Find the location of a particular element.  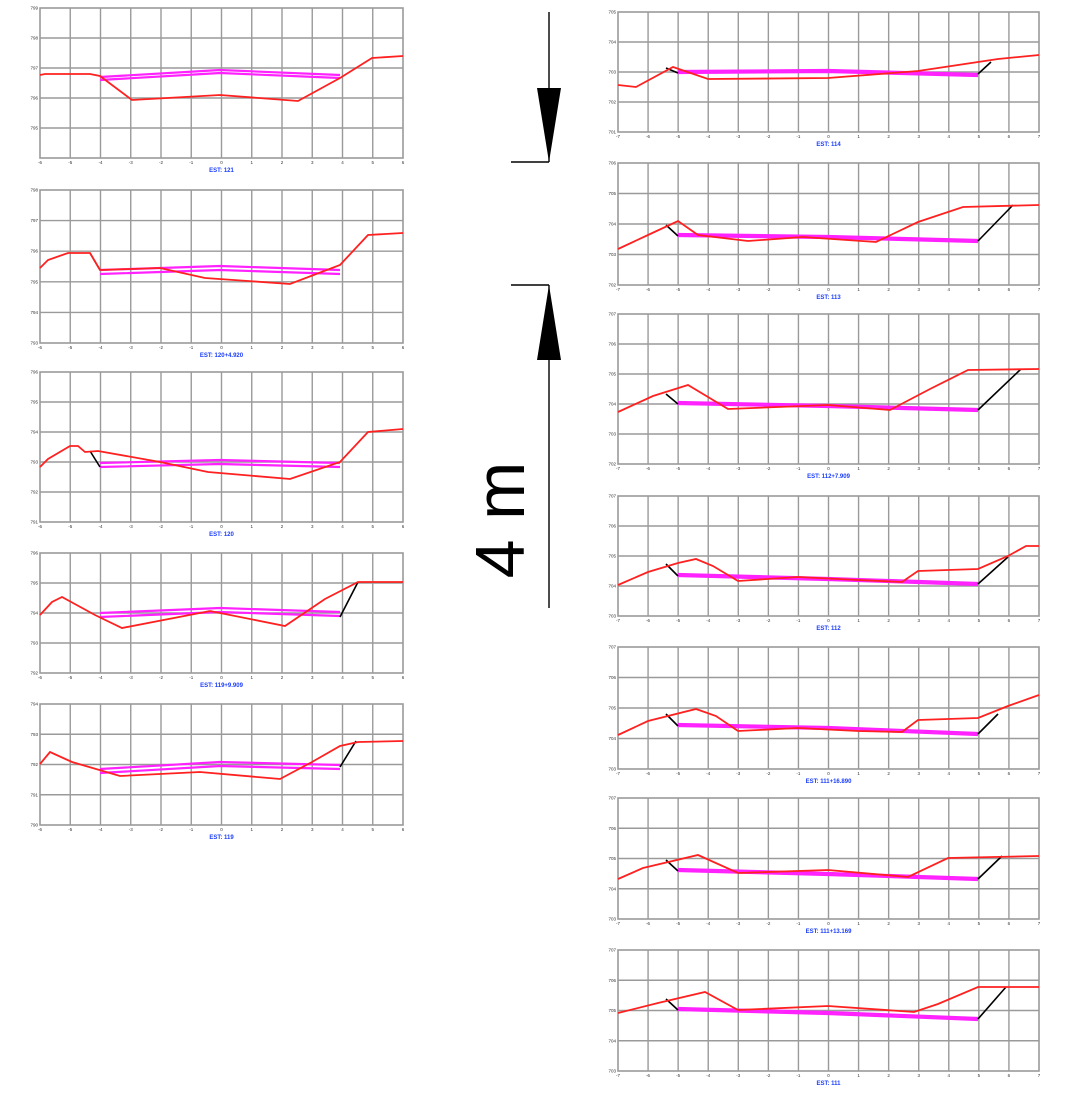

station-label: EST: 111+16.890 is located at coordinates (829, 782).